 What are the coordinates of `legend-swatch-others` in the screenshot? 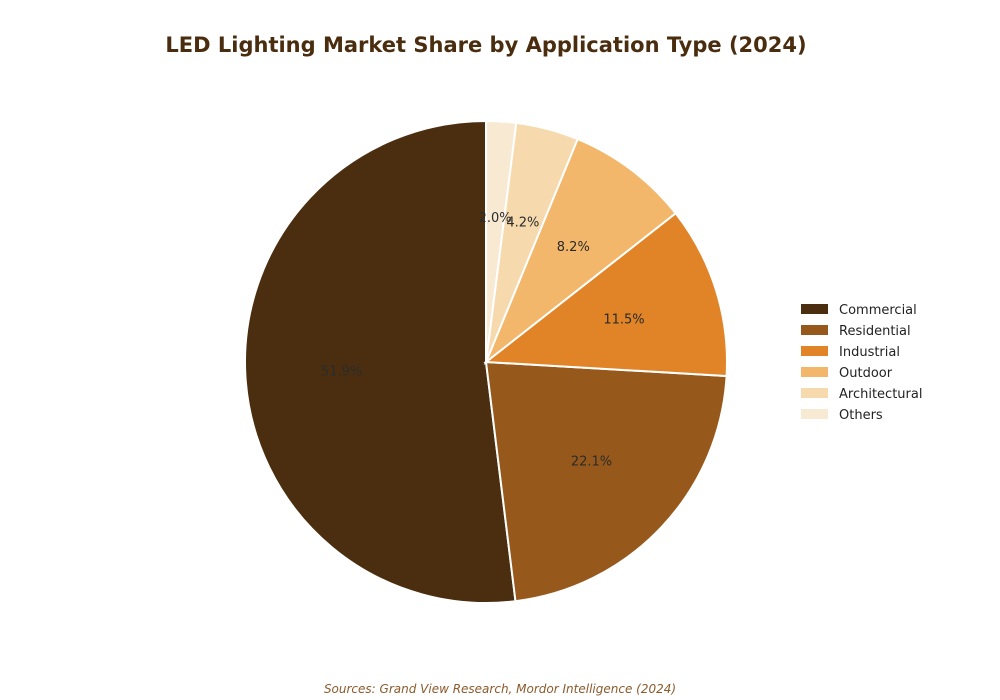 It's located at (814, 414).